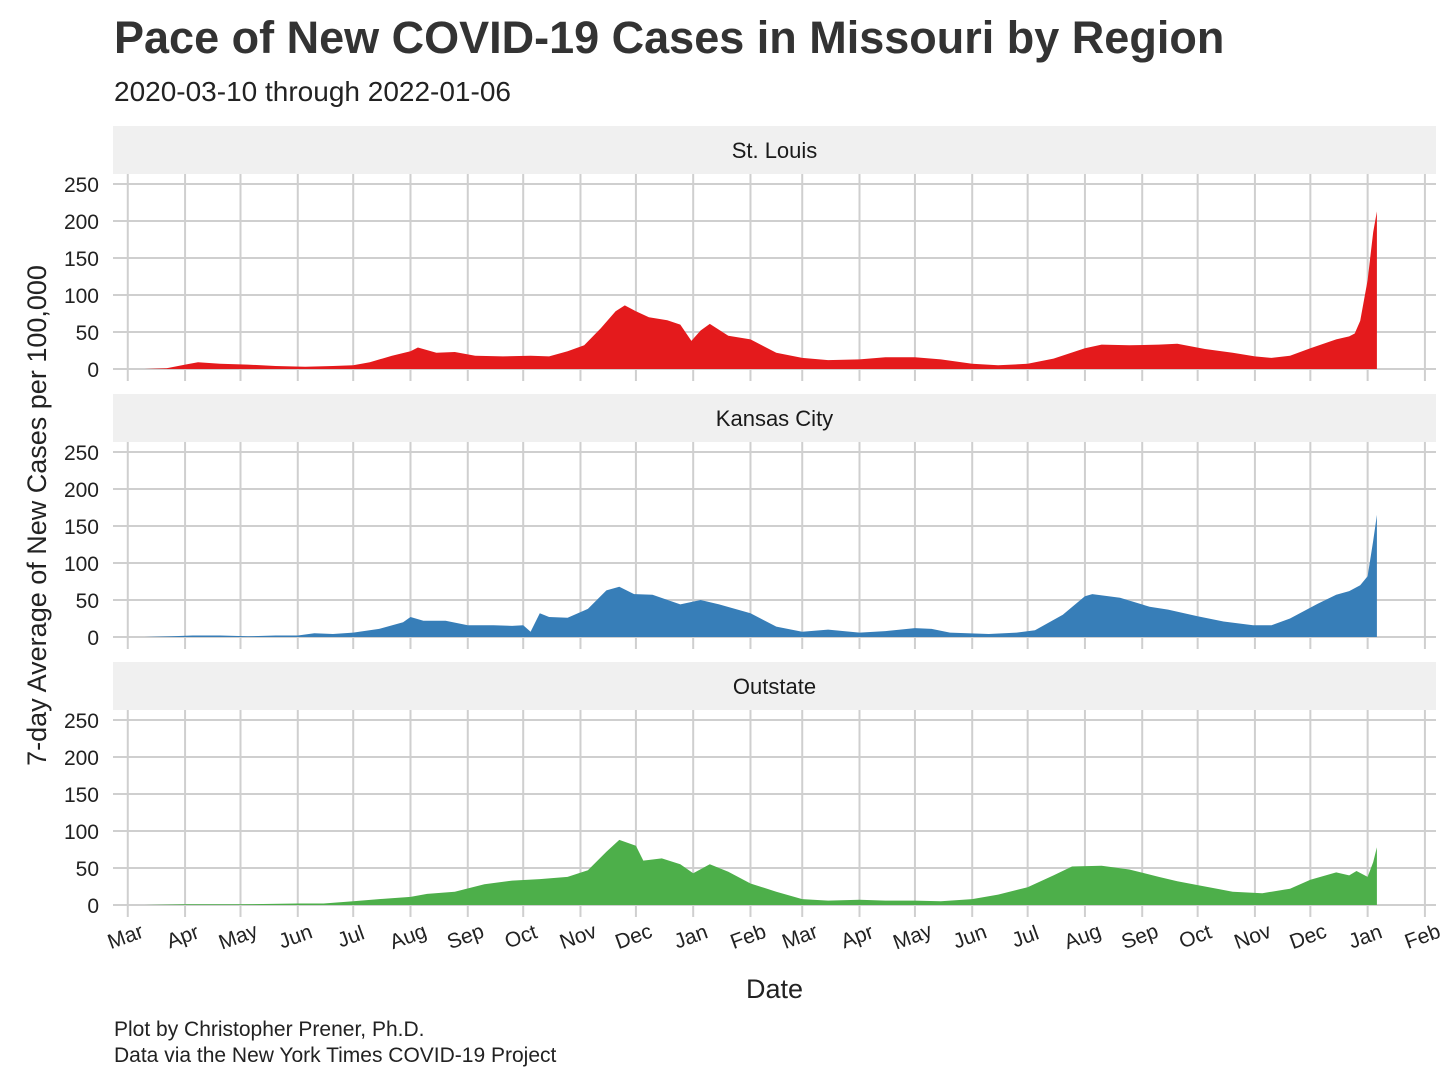 The image size is (1456, 1092). What do you see at coordinates (774, 989) in the screenshot?
I see `x-axis-title: Date` at bounding box center [774, 989].